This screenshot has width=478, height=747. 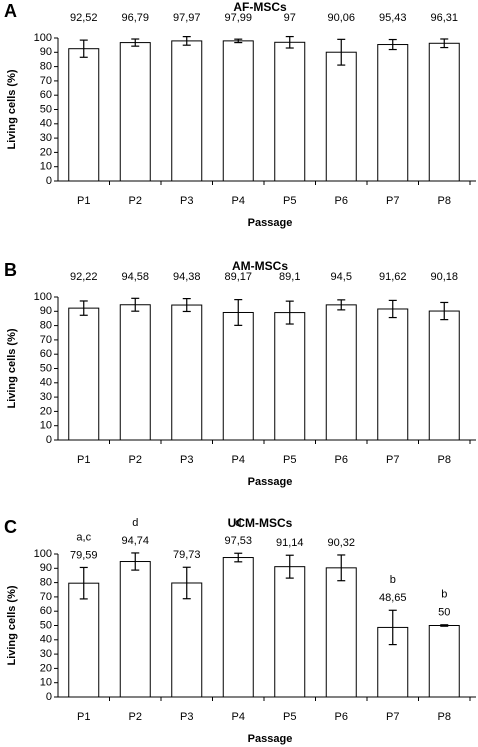 What do you see at coordinates (393, 277) in the screenshot?
I see `value-label: 91,62` at bounding box center [393, 277].